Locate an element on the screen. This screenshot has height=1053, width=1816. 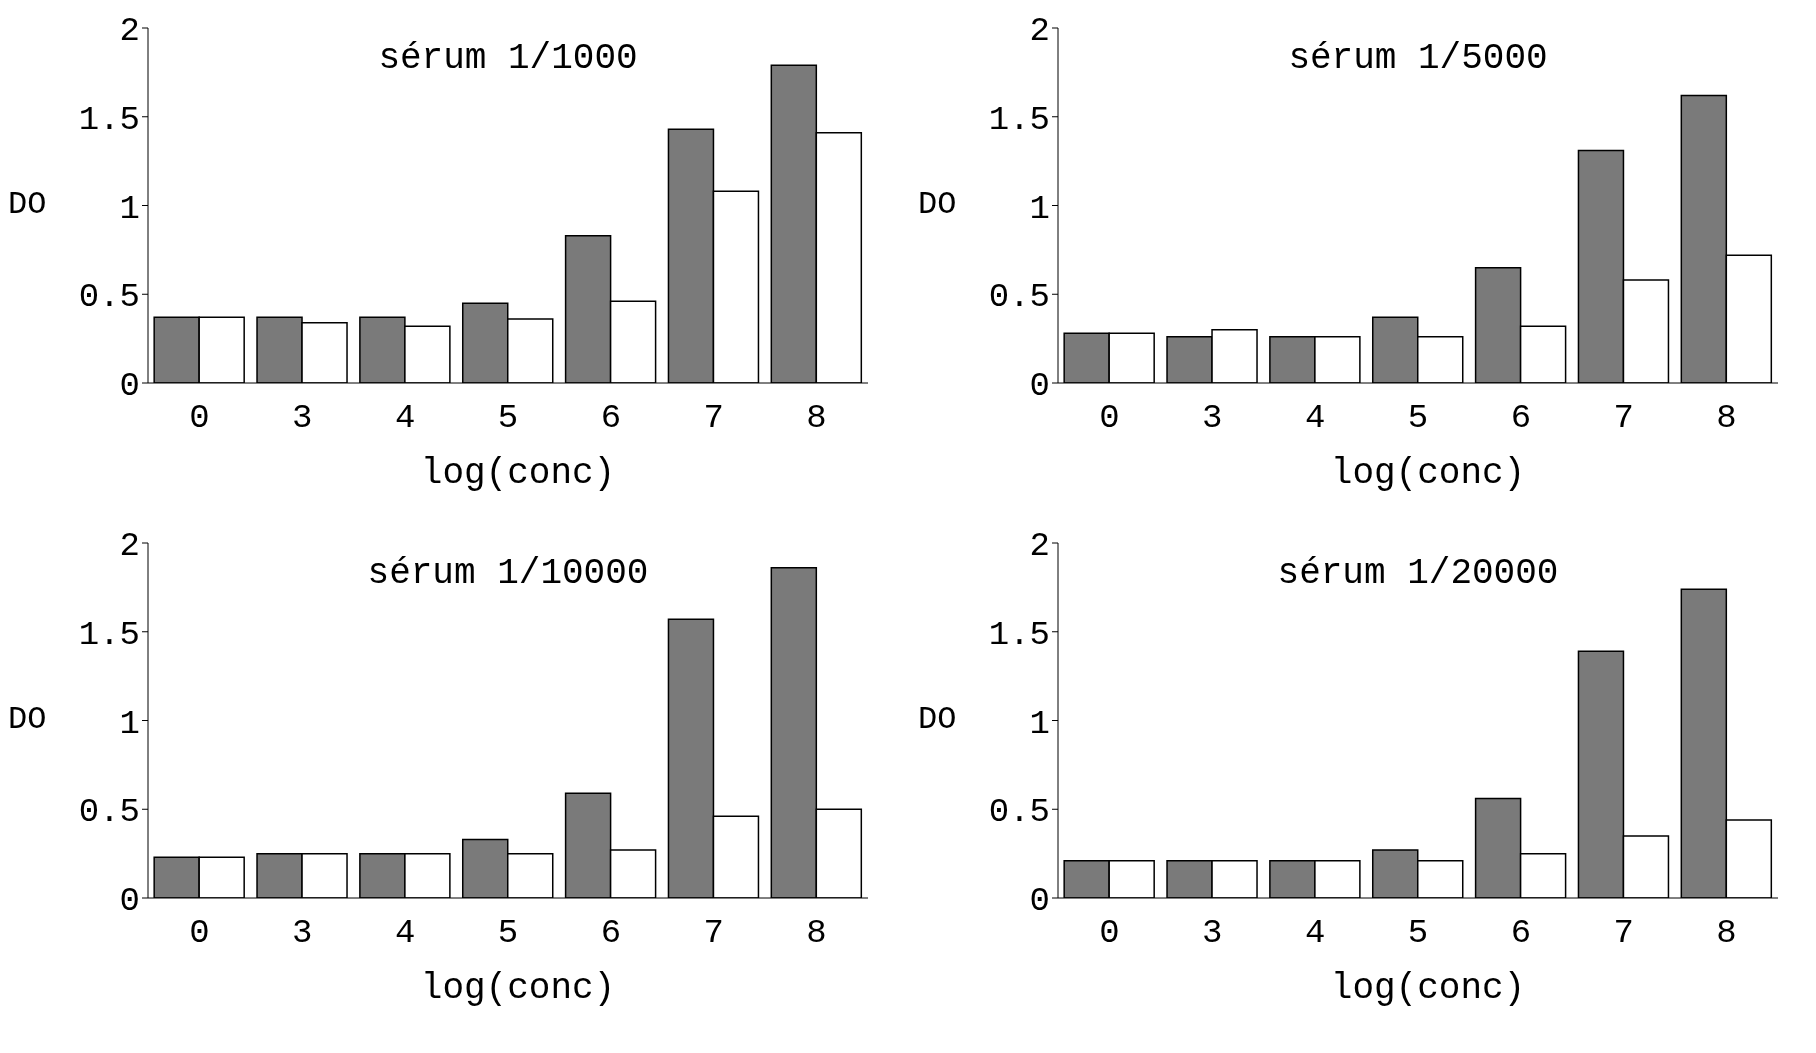
chart-title: sérum 1/10000 is located at coordinates (508, 573).